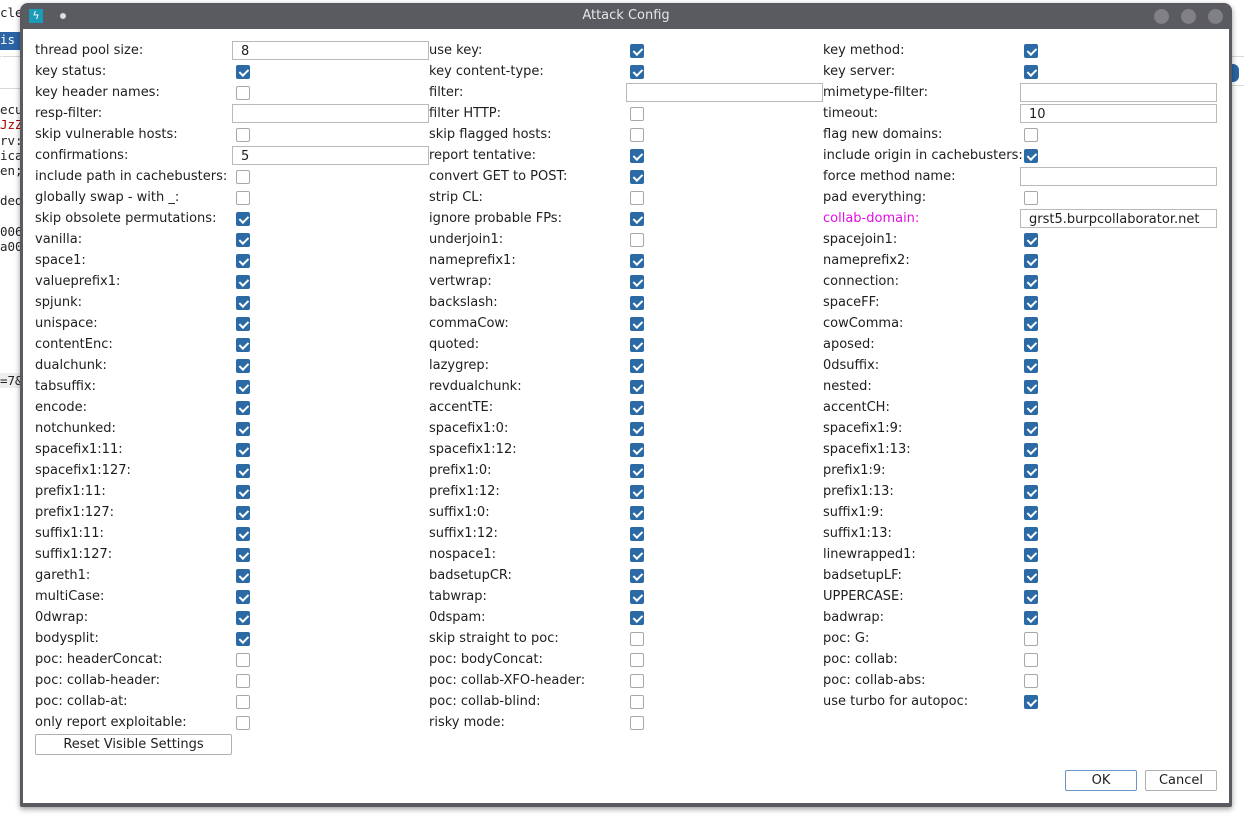  I want to click on 0dspam-checkbox, so click(637, 618).